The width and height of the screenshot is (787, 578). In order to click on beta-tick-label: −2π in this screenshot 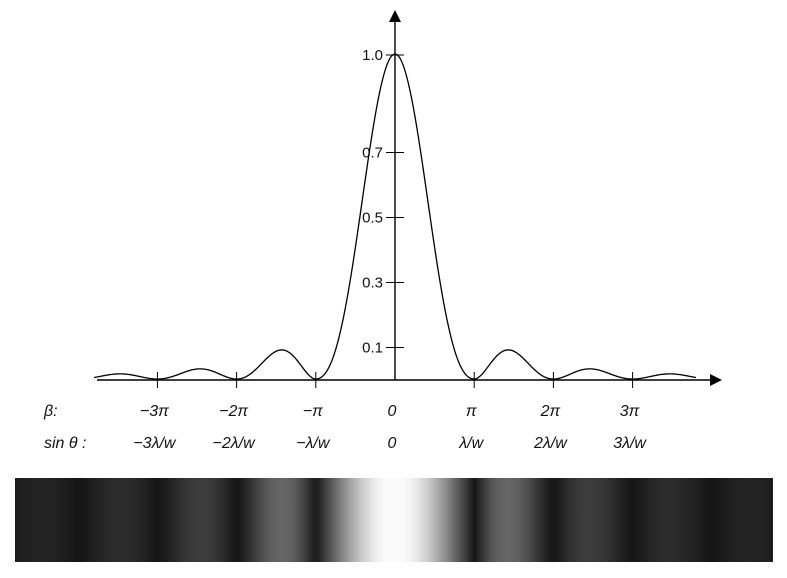, I will do `click(233, 411)`.